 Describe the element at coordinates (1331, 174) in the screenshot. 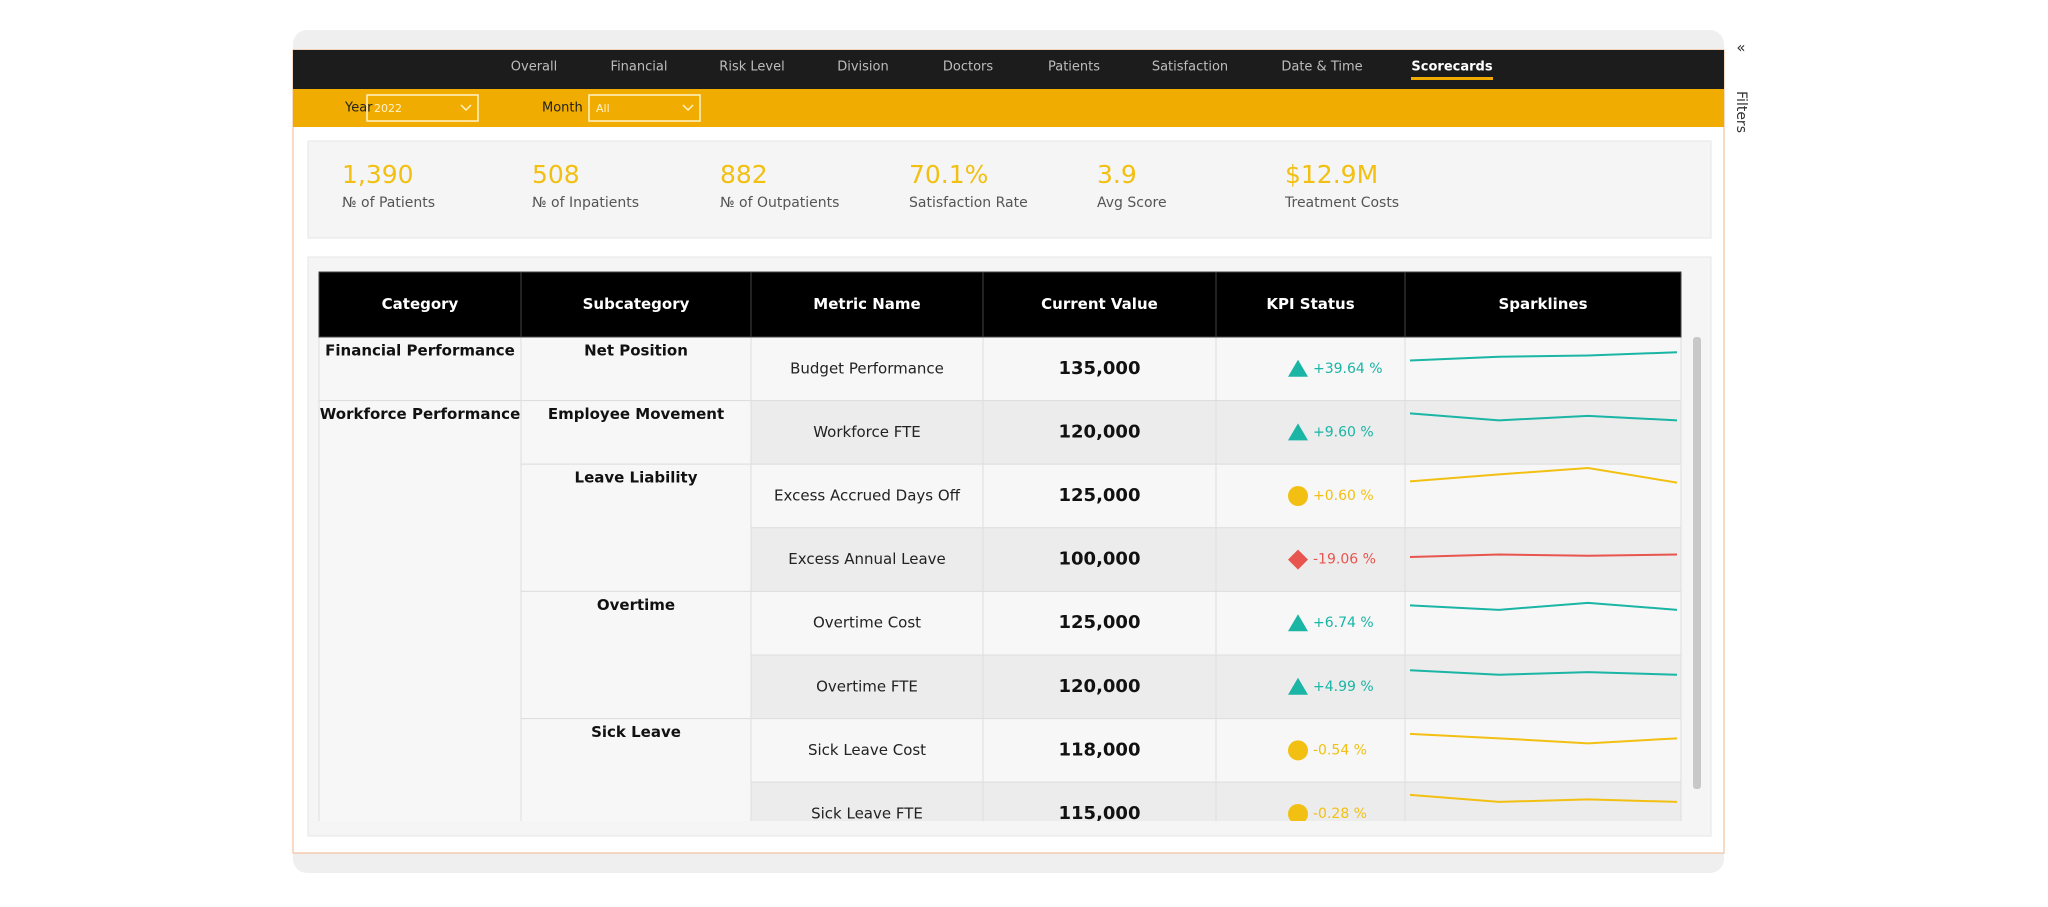

I see `kpi-value: $12.9M` at that location.